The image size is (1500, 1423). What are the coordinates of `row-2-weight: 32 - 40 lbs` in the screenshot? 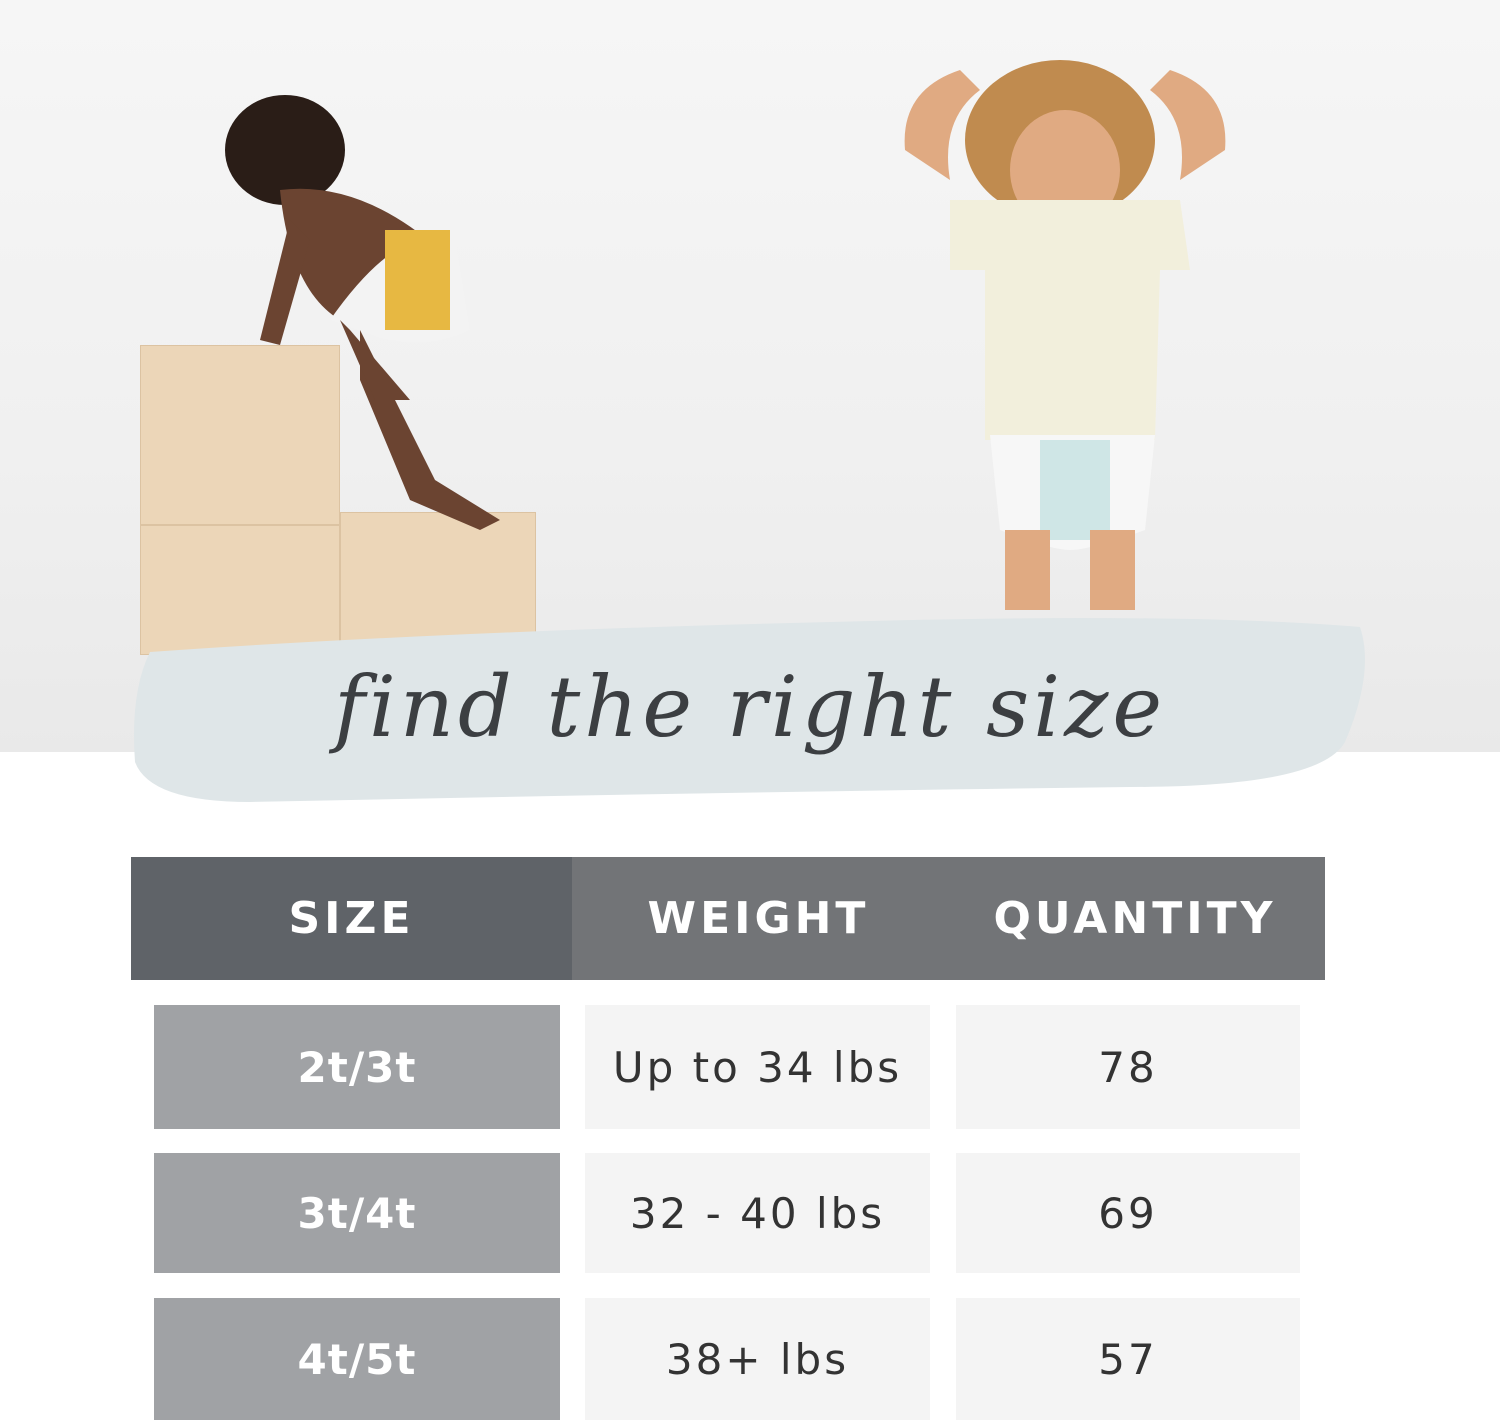 It's located at (757, 1213).